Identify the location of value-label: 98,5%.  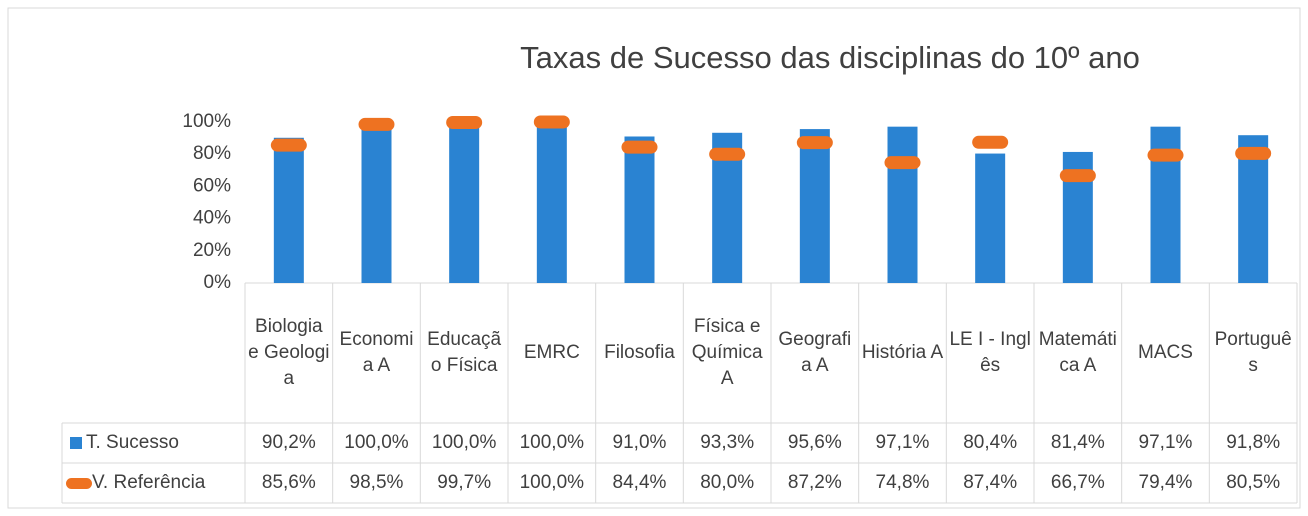
(376, 482).